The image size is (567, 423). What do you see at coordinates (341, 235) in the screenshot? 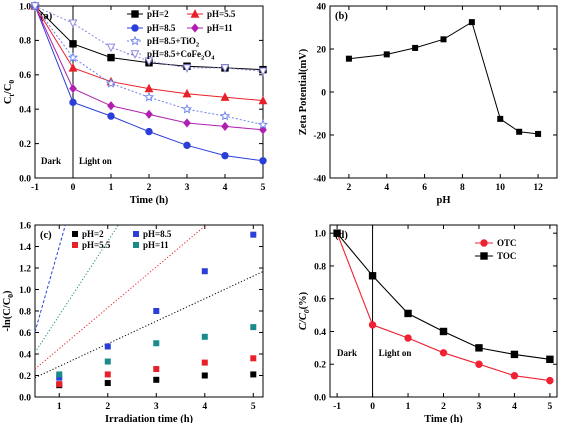
I see `panel-label: (d)` at bounding box center [341, 235].